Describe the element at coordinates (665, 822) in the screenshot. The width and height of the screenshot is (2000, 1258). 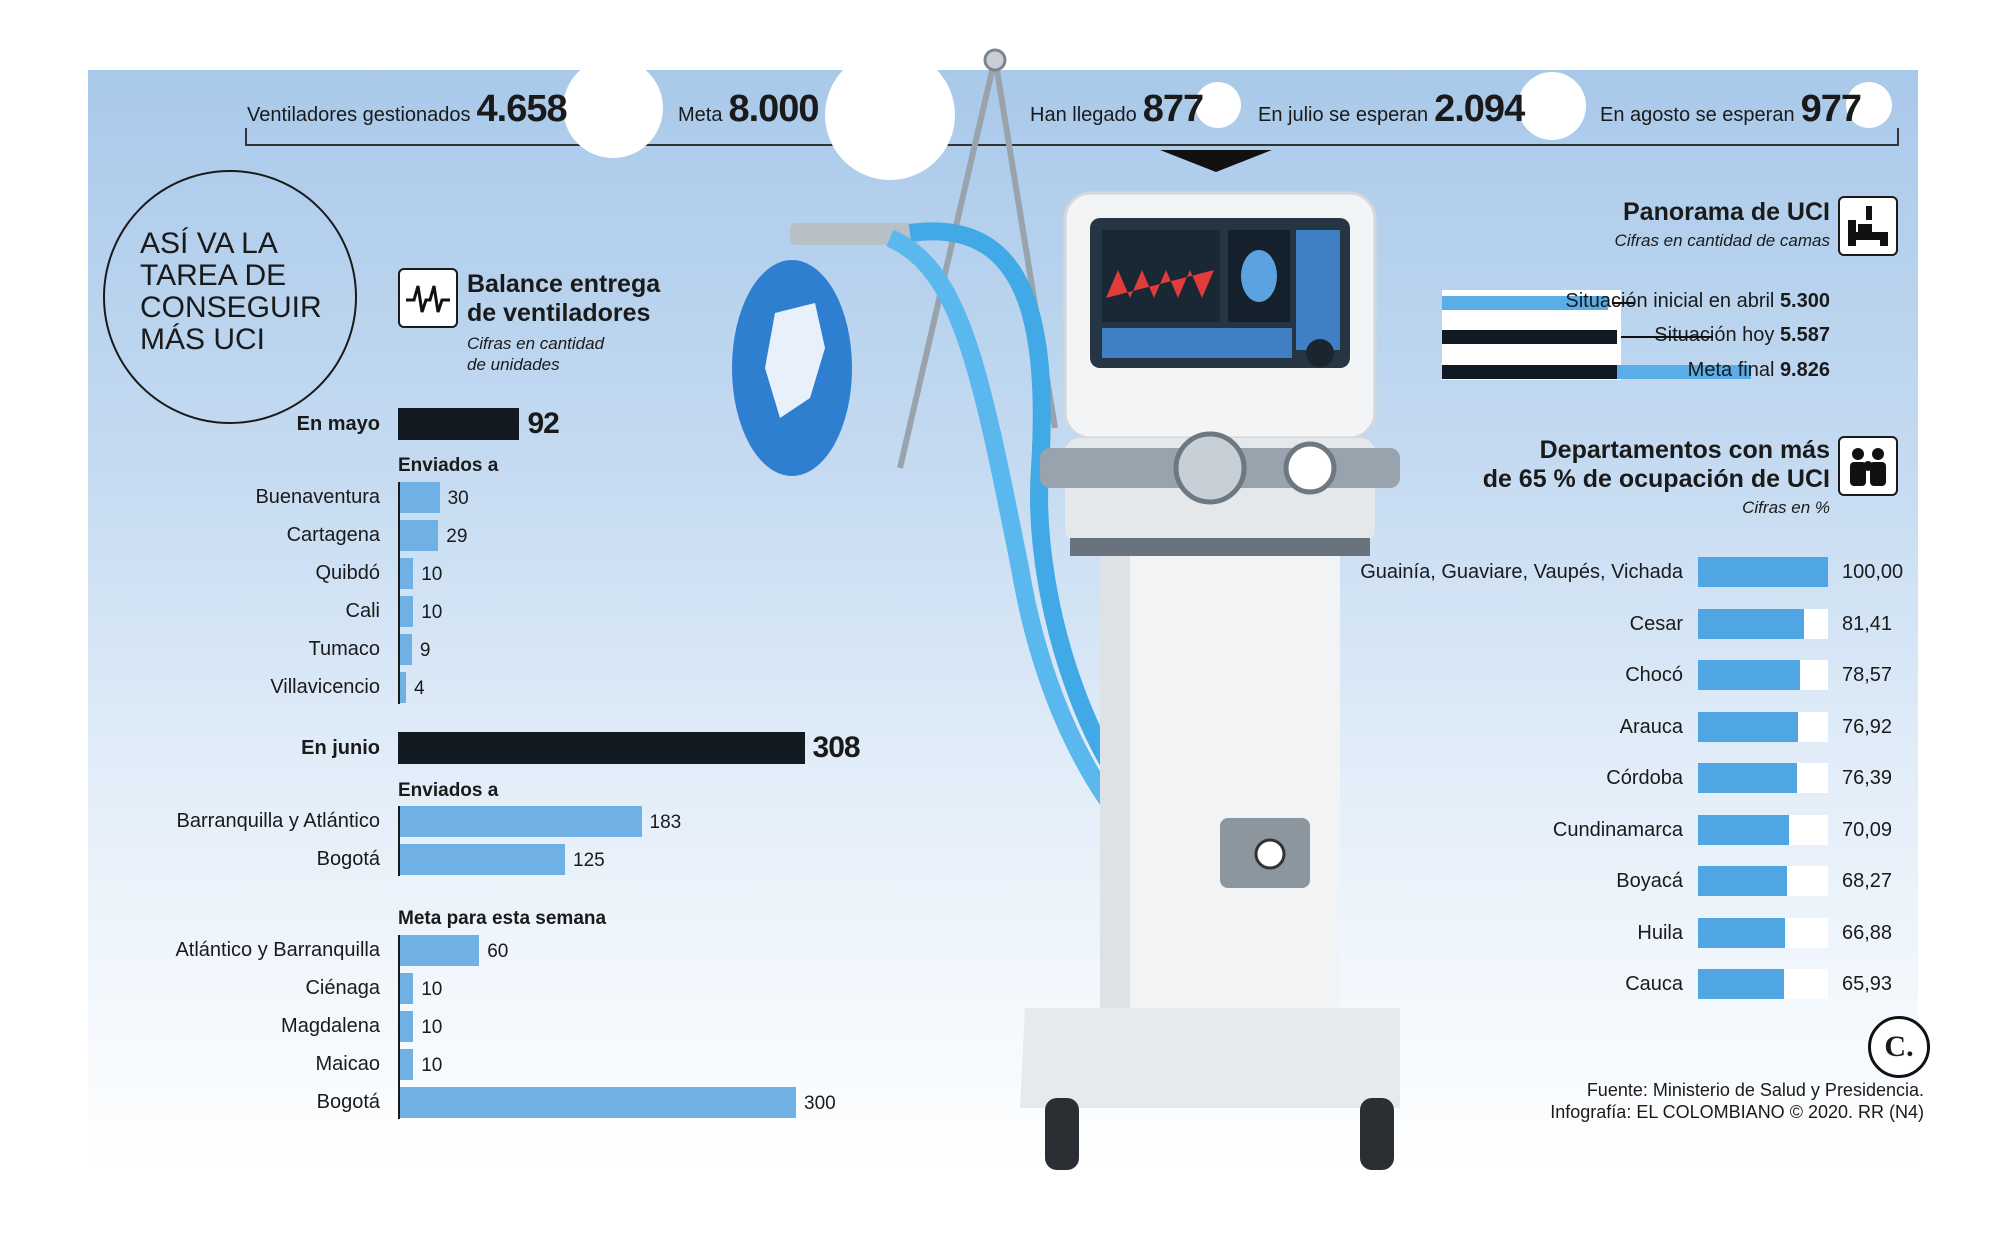
I see `value-label: 183` at that location.